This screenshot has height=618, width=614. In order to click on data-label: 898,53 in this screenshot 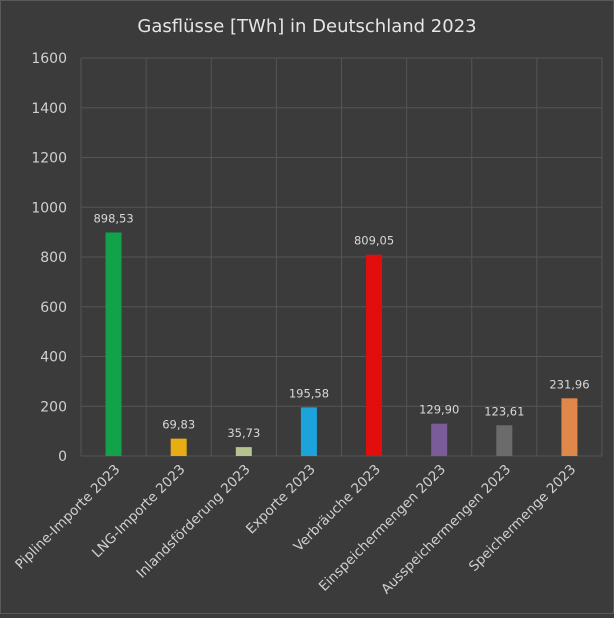, I will do `click(113, 218)`.